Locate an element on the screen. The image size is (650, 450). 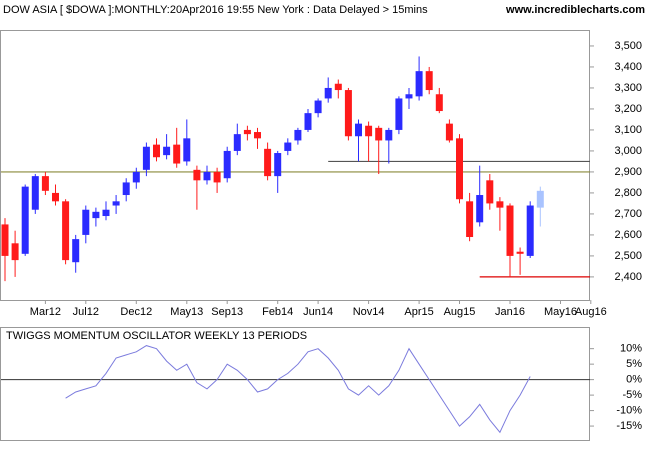
y-tick-label: -10% is located at coordinates (629, 410).